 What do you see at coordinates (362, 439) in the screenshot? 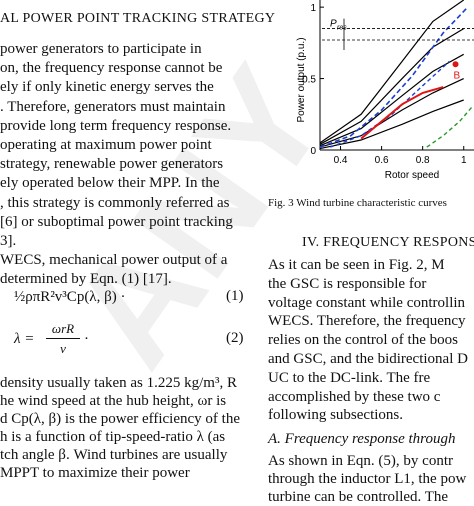
I see `subsection-a-heading: A. Frequency response through` at bounding box center [362, 439].